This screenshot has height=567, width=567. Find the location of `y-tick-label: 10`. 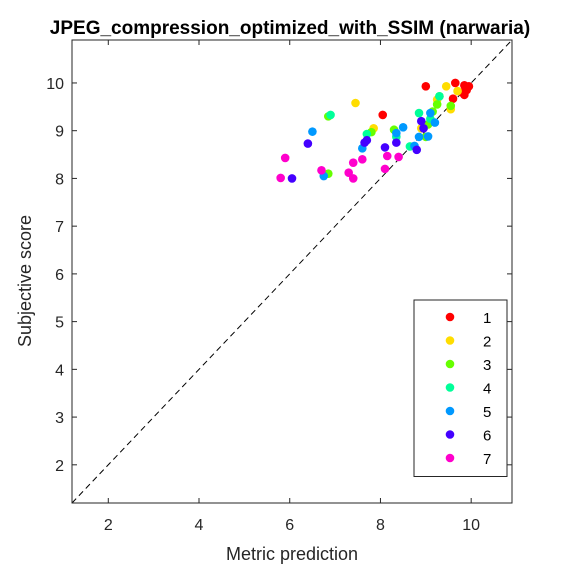

y-tick-label: 10 is located at coordinates (55, 84).